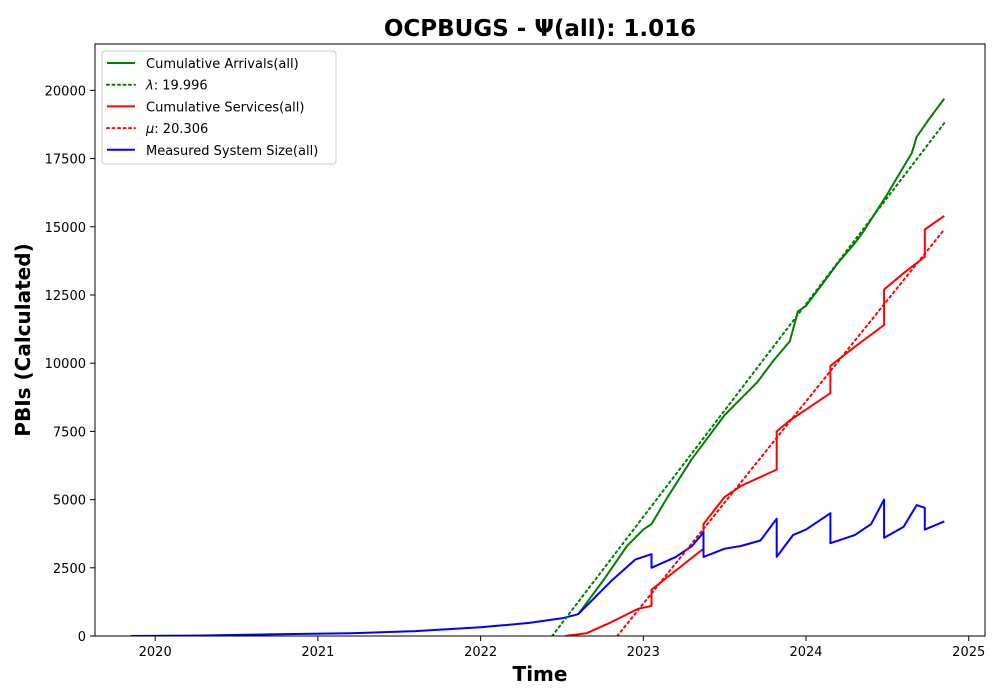 This screenshot has width=1000, height=700. I want to click on y-tick-label: 0, so click(82, 637).